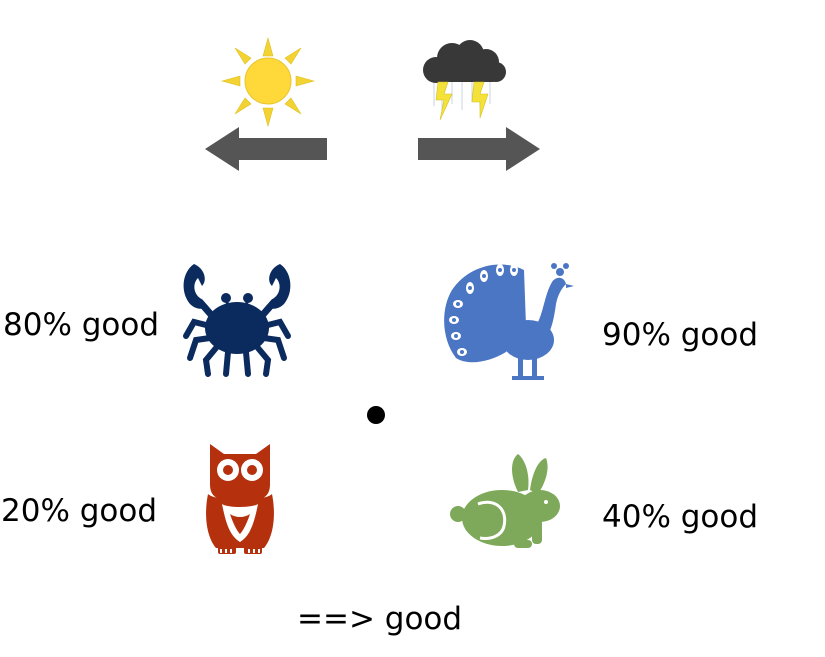 The width and height of the screenshot is (825, 657). I want to click on center-dot, so click(376, 415).